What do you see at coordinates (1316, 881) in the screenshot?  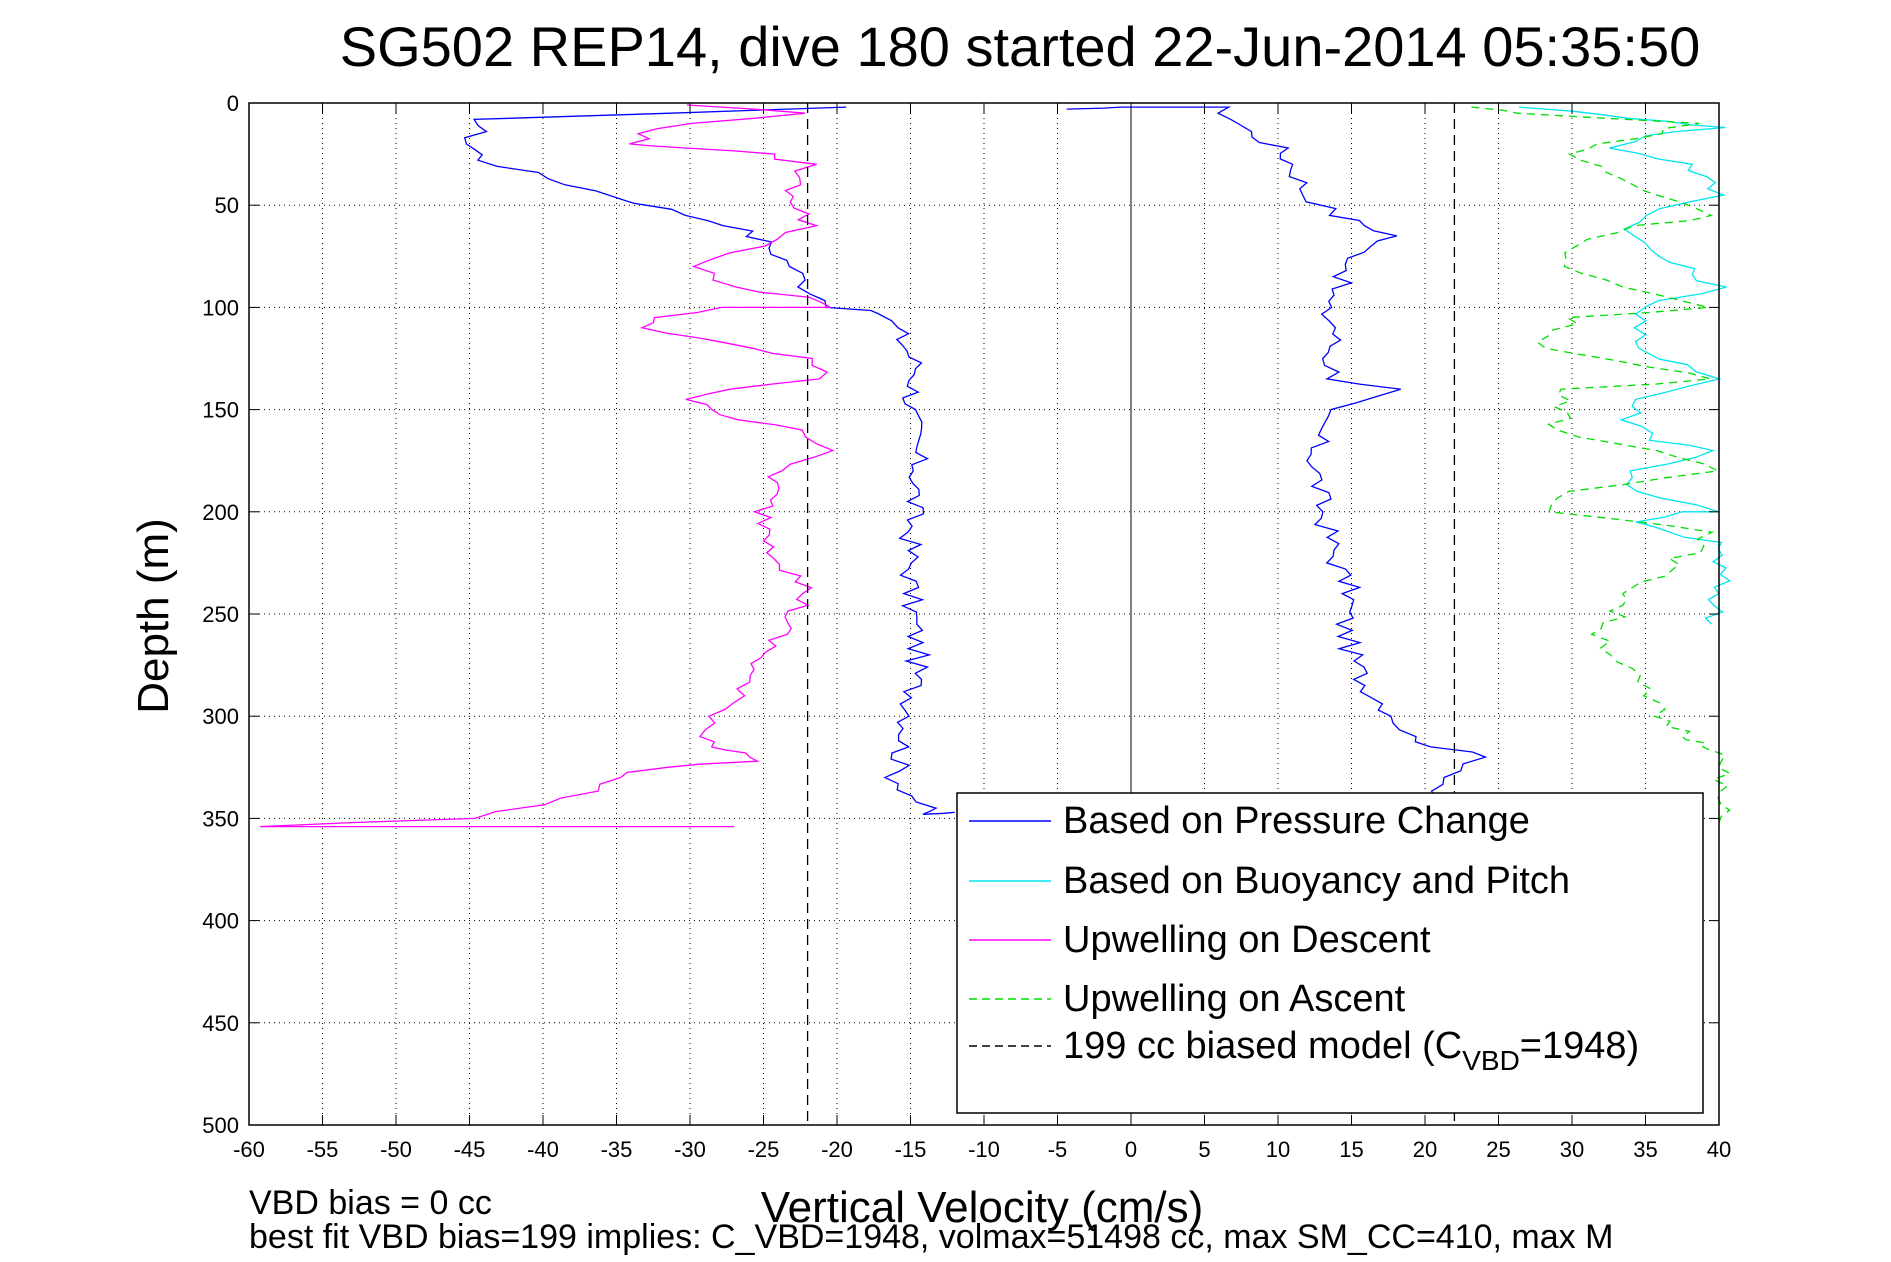 I see `legend-label: Based on Buoyancy and Pitch` at bounding box center [1316, 881].